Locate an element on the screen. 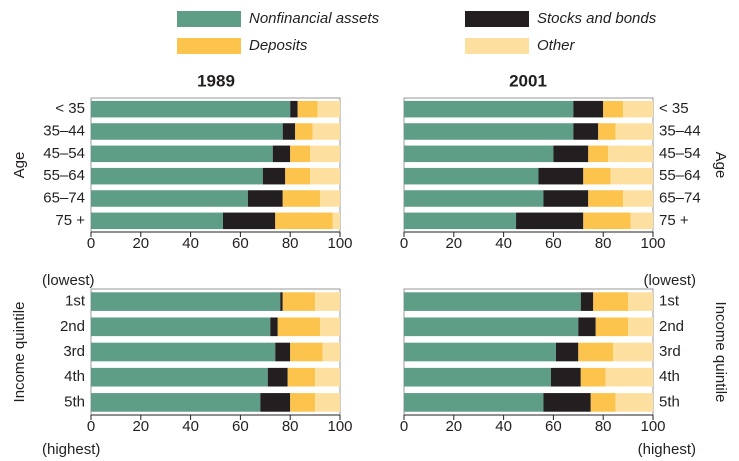 Image resolution: width=739 pixels, height=461 pixels. category-label: 55–64 is located at coordinates (64, 175).